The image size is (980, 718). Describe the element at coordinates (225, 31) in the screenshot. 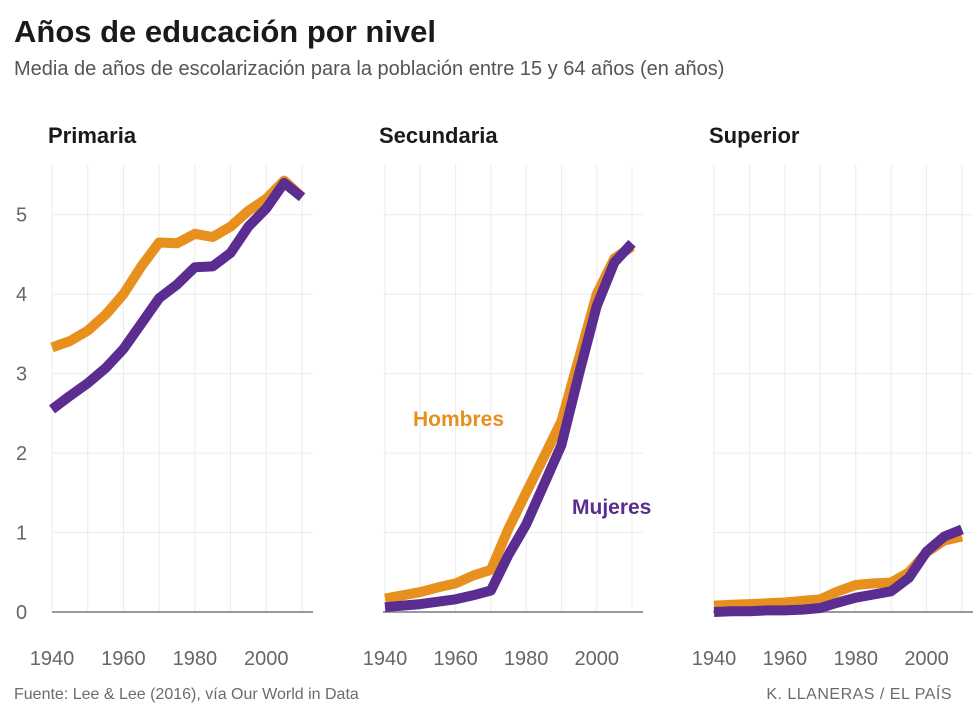

I see `chart-title: Años de educación por nivel` at that location.